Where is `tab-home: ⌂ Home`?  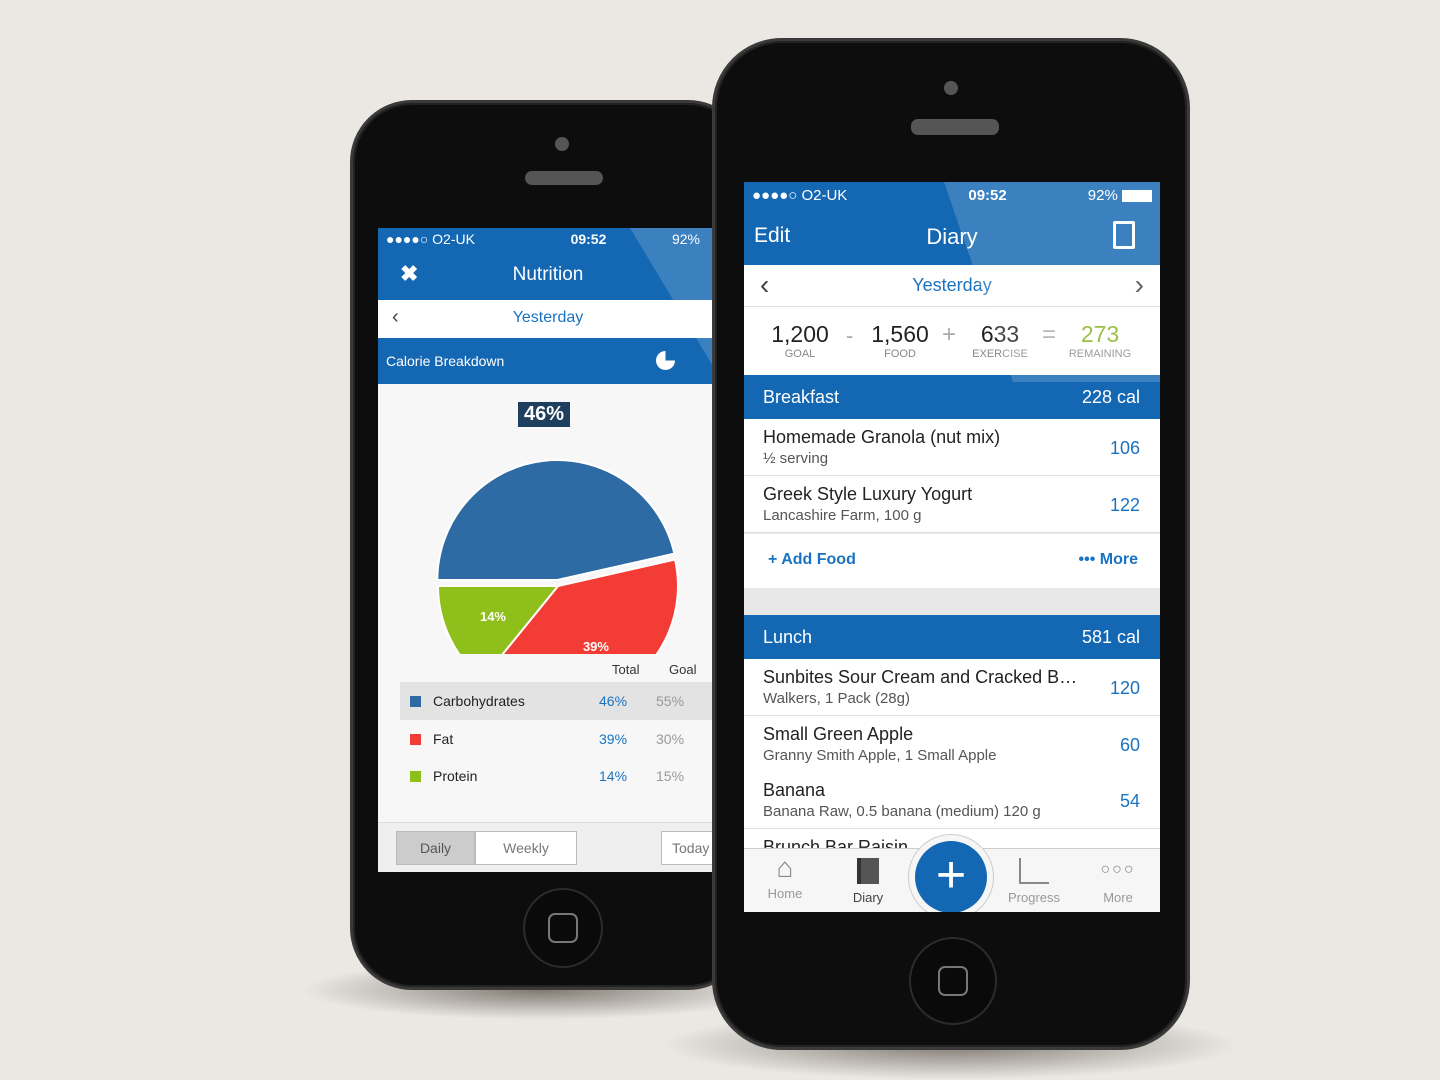 tab-home: ⌂ Home is located at coordinates (785, 880).